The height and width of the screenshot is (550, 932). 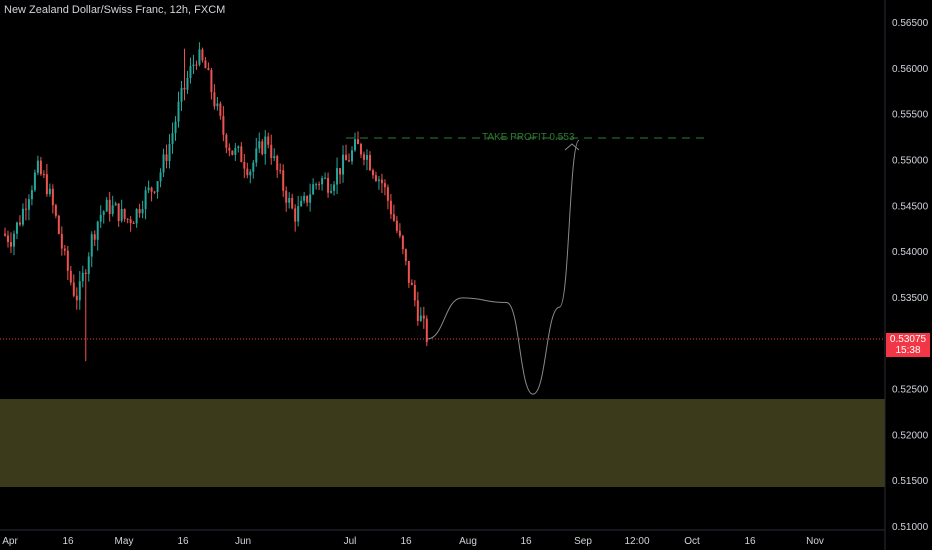 I want to click on current-price-badge: 0.53075 15:38, so click(x=908, y=345).